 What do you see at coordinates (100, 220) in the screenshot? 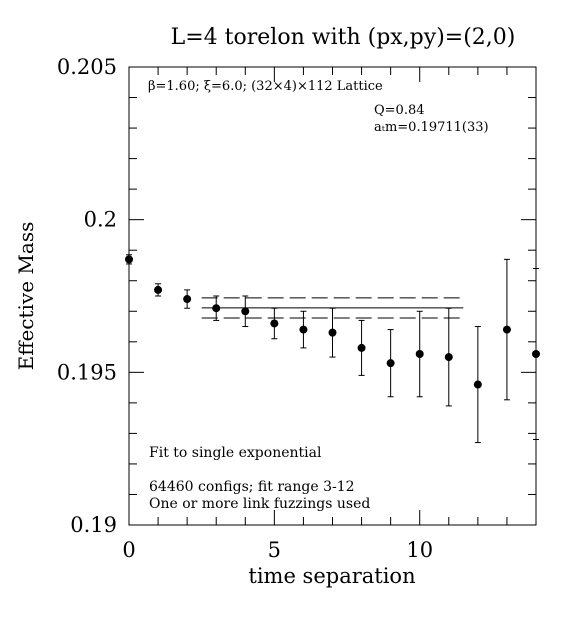
I see `y-tick-label: 0.2` at bounding box center [100, 220].